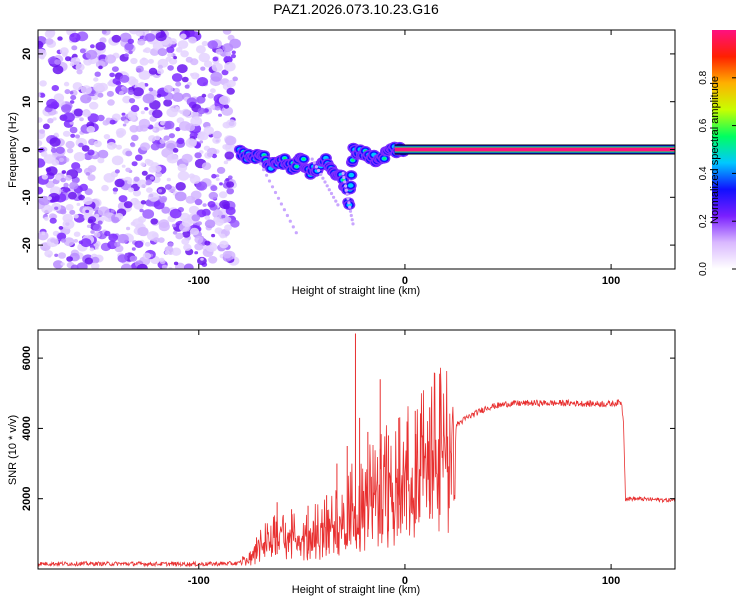 The width and height of the screenshot is (750, 600). I want to click on x-tick-label: -100, so click(199, 281).